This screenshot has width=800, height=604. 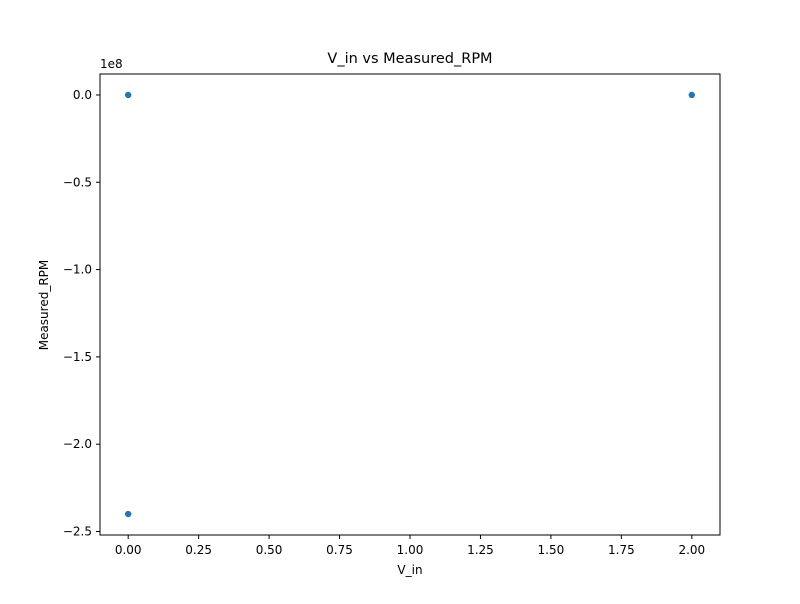 I want to click on y-tick-label: −0.5, so click(x=77, y=182).